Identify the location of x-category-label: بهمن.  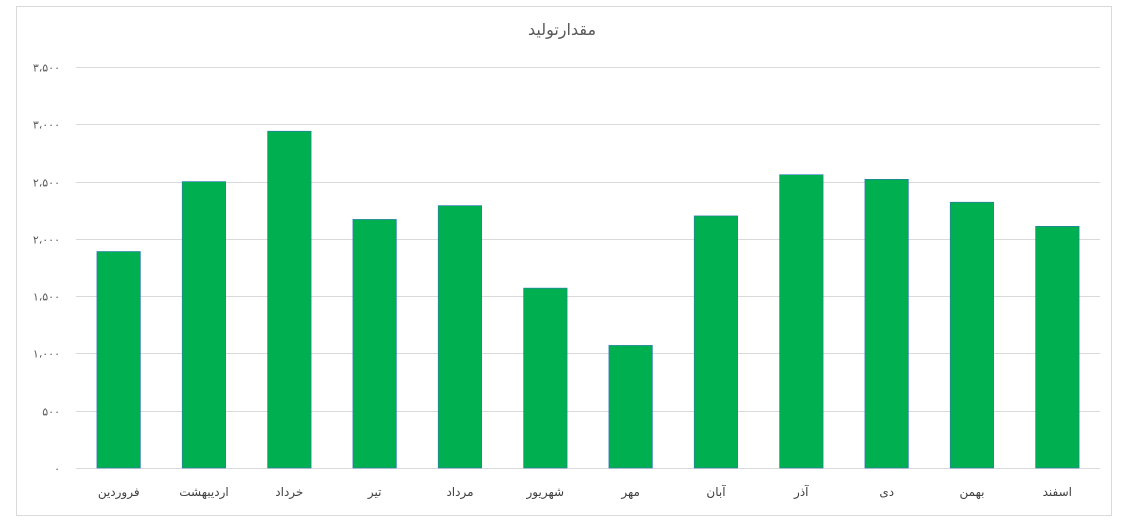
(972, 492).